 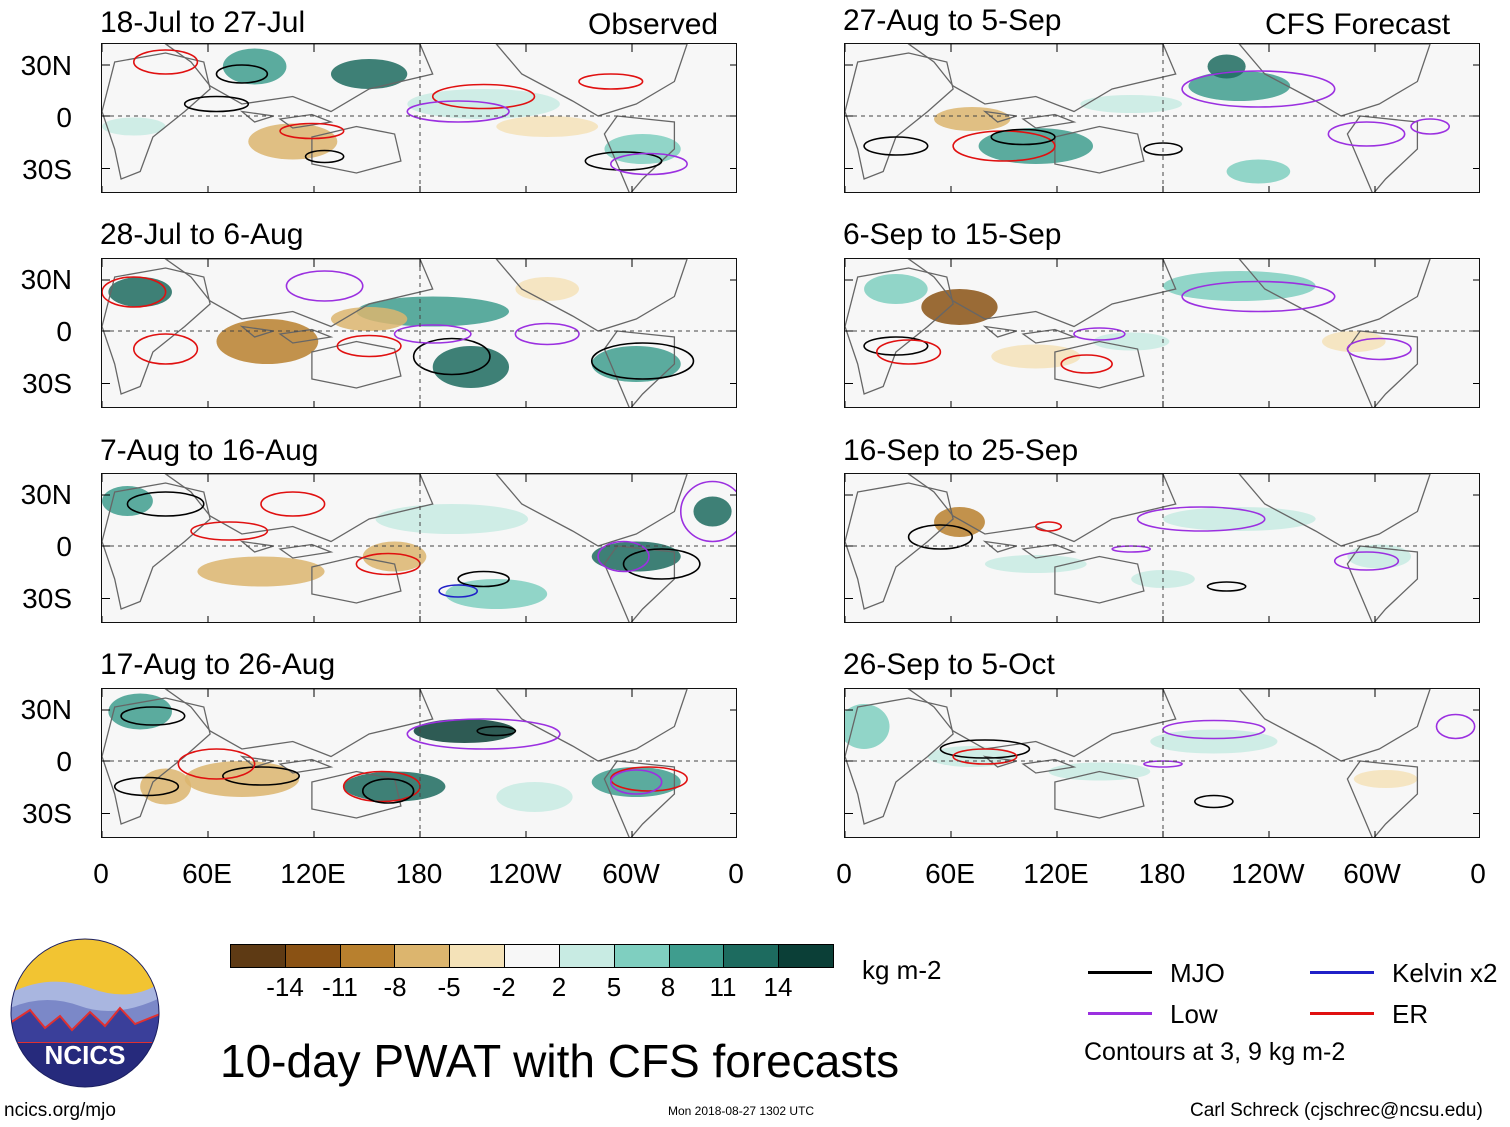 What do you see at coordinates (1342, 972) in the screenshot?
I see `legend-kelvin-line` at bounding box center [1342, 972].